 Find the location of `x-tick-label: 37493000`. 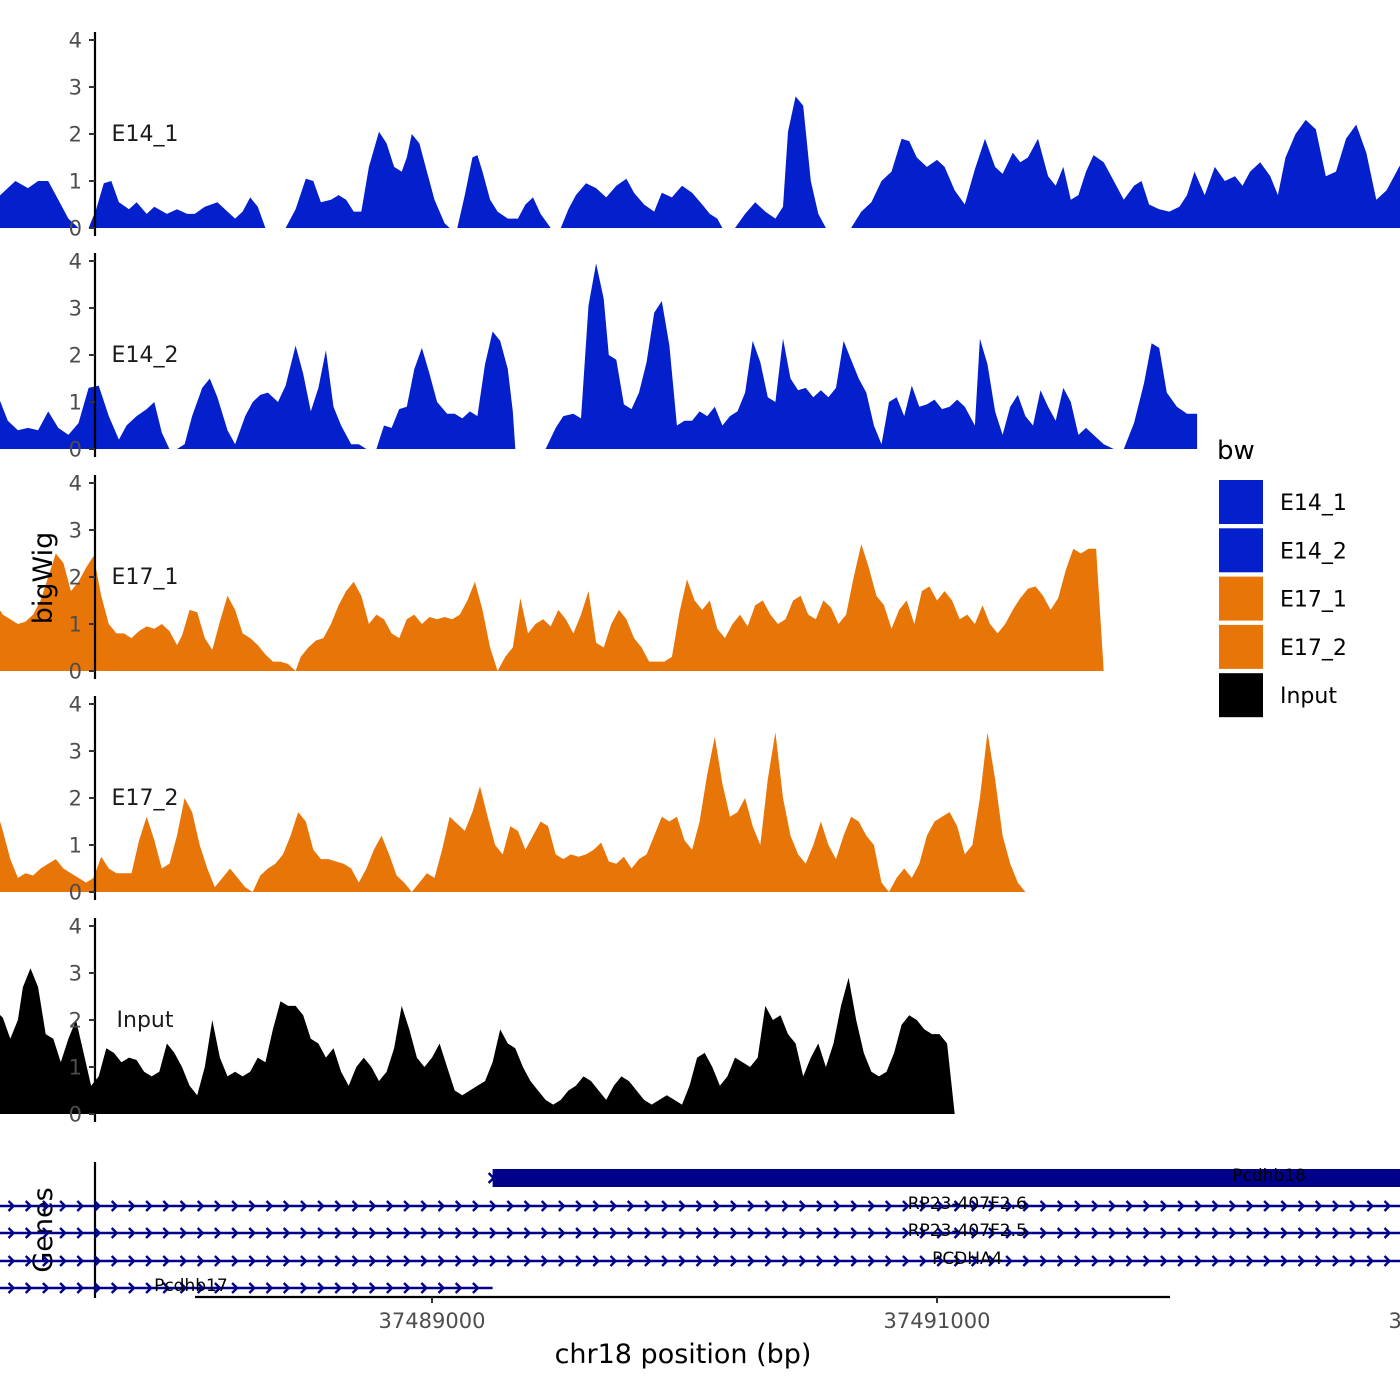

x-tick-label: 37493000 is located at coordinates (1394, 1321).